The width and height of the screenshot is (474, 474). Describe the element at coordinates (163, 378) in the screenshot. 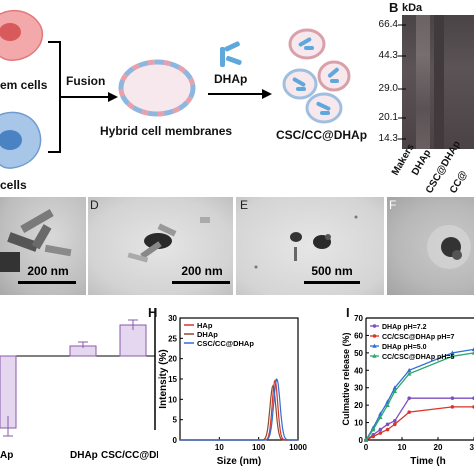

I see `h-ylabel: Intensity (%)` at that location.